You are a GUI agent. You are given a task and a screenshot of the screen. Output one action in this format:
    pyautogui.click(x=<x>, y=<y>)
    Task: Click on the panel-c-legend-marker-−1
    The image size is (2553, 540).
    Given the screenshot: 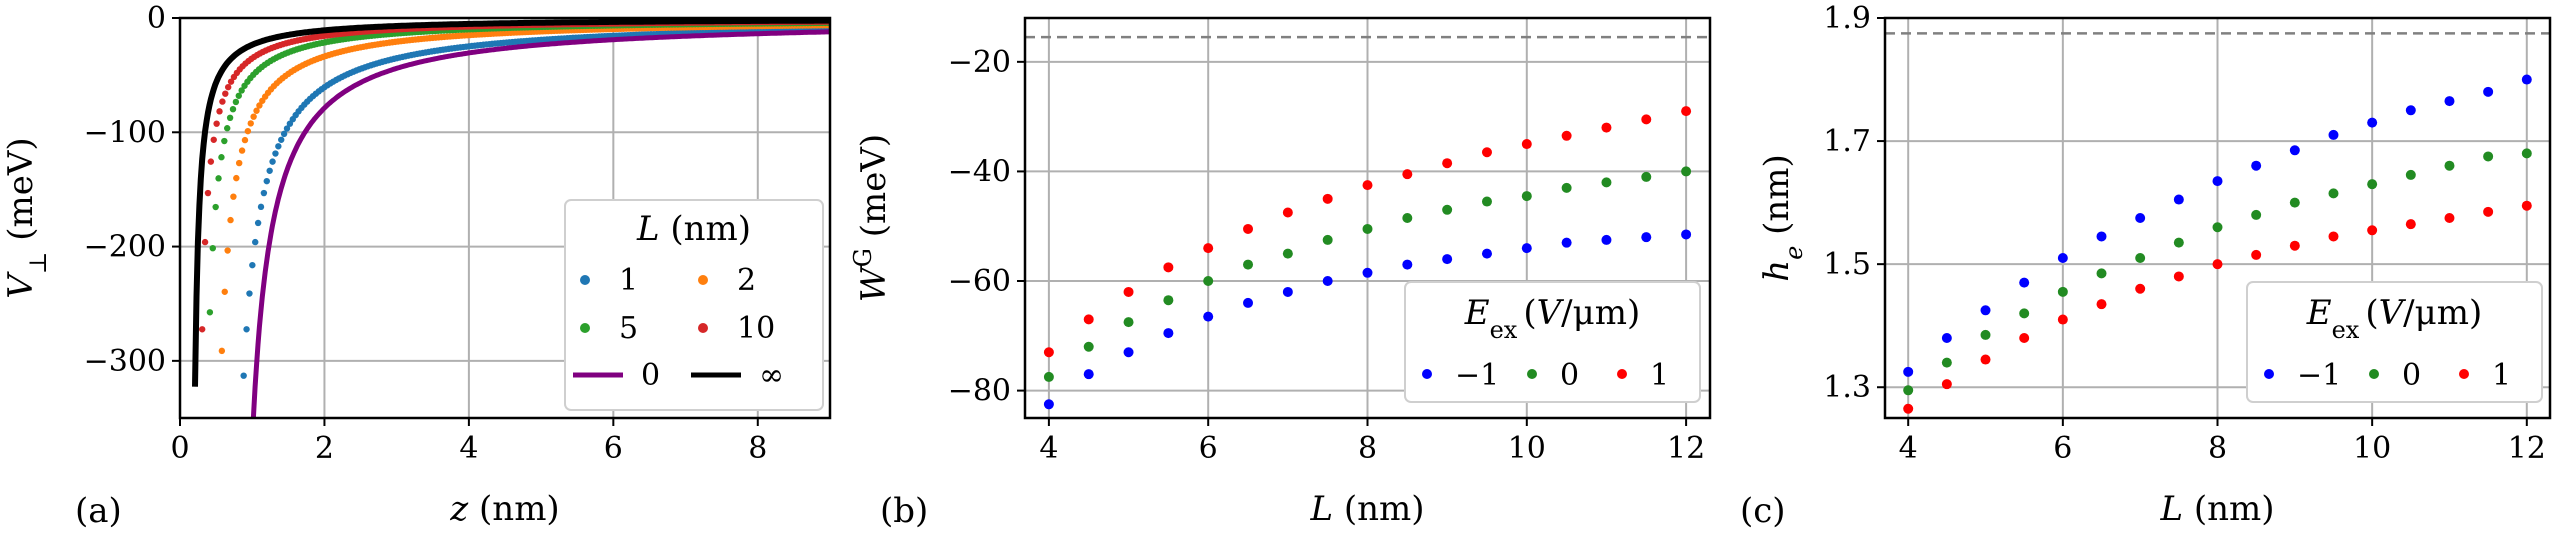 What is the action you would take?
    pyautogui.click(x=2269, y=374)
    